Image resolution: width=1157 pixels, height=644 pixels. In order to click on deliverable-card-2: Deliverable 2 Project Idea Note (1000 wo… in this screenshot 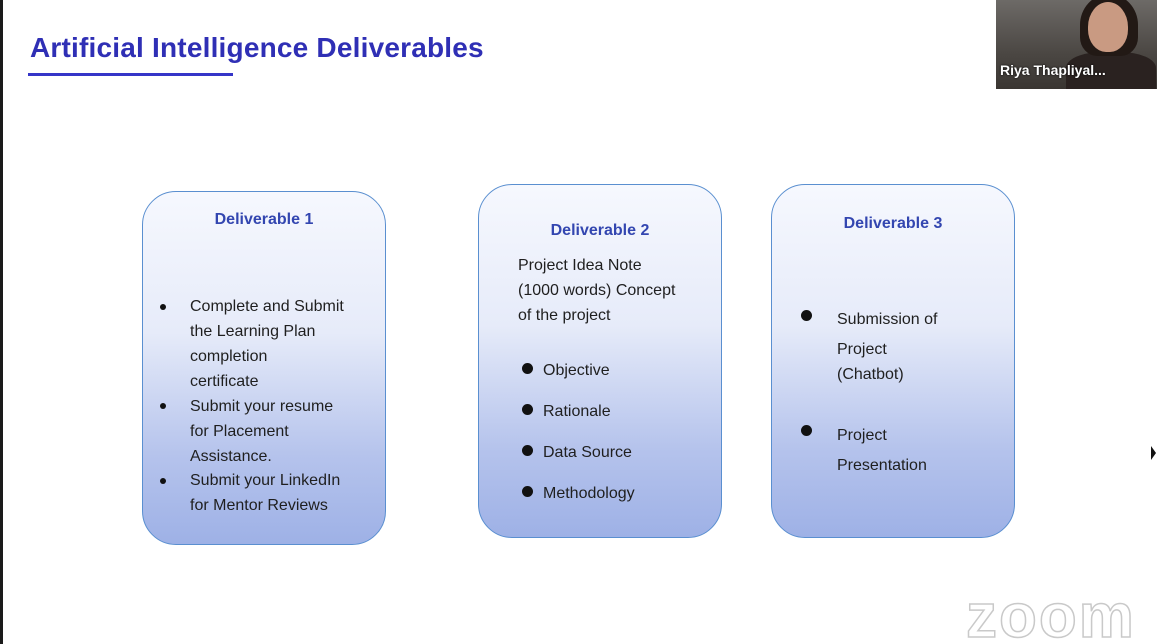, I will do `click(600, 361)`.